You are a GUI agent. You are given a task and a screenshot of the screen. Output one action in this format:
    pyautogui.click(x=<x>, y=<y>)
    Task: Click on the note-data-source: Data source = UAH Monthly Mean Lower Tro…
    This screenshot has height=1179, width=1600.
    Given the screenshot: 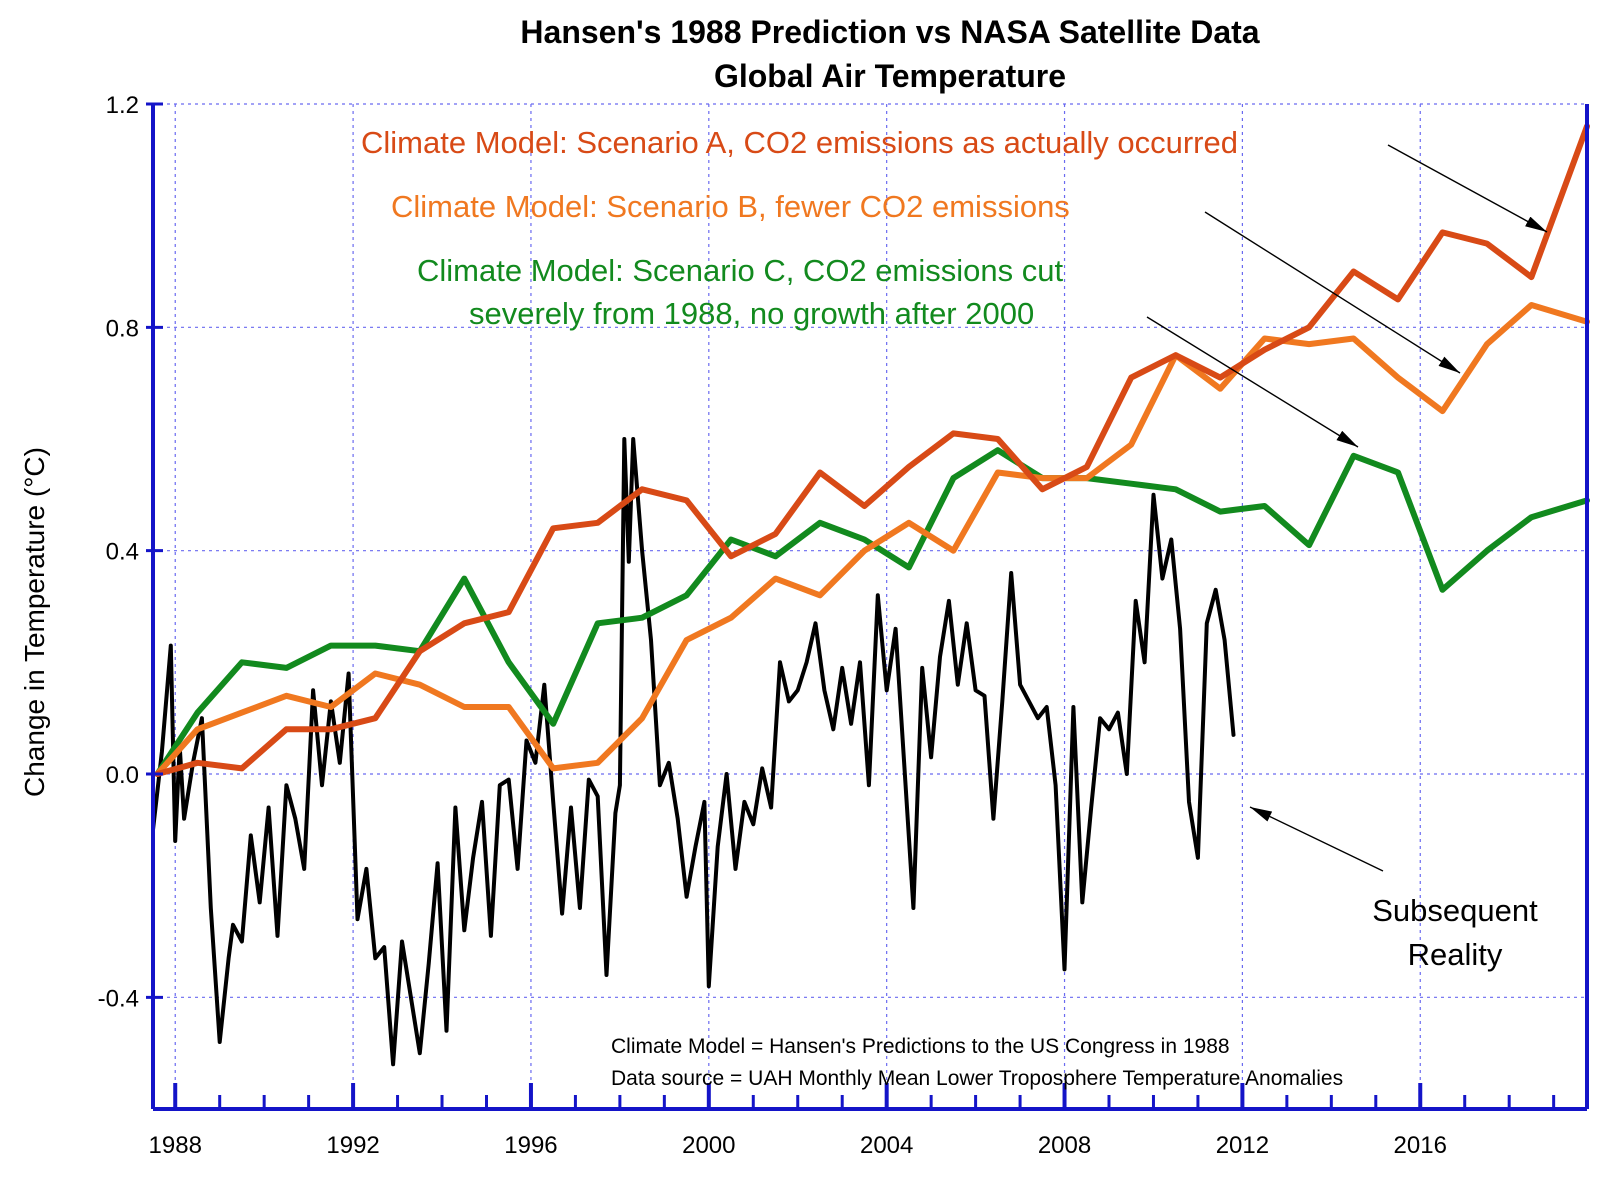 What is the action you would take?
    pyautogui.click(x=977, y=1078)
    